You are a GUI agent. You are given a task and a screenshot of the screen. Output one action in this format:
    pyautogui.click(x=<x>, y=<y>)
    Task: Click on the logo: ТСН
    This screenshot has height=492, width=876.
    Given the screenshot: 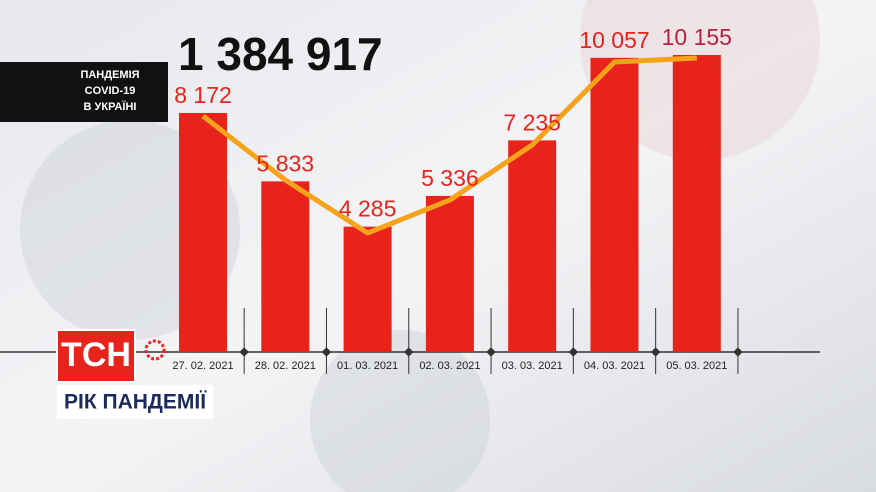 What is the action you would take?
    pyautogui.click(x=96, y=355)
    